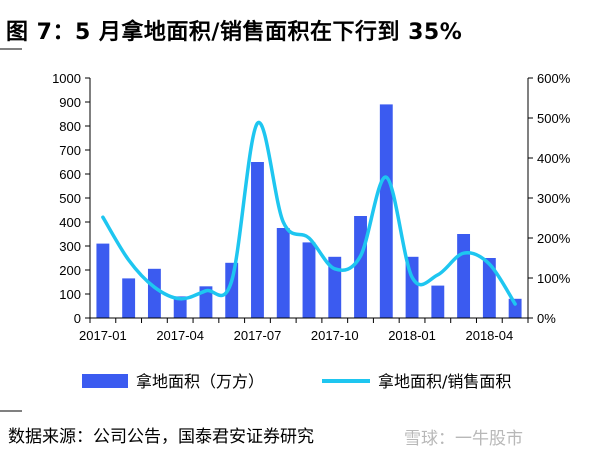 The width and height of the screenshot is (592, 453). What do you see at coordinates (161, 437) in the screenshot?
I see `figure-source: 数据来源：公司公告，国泰君安证券研究` at bounding box center [161, 437].